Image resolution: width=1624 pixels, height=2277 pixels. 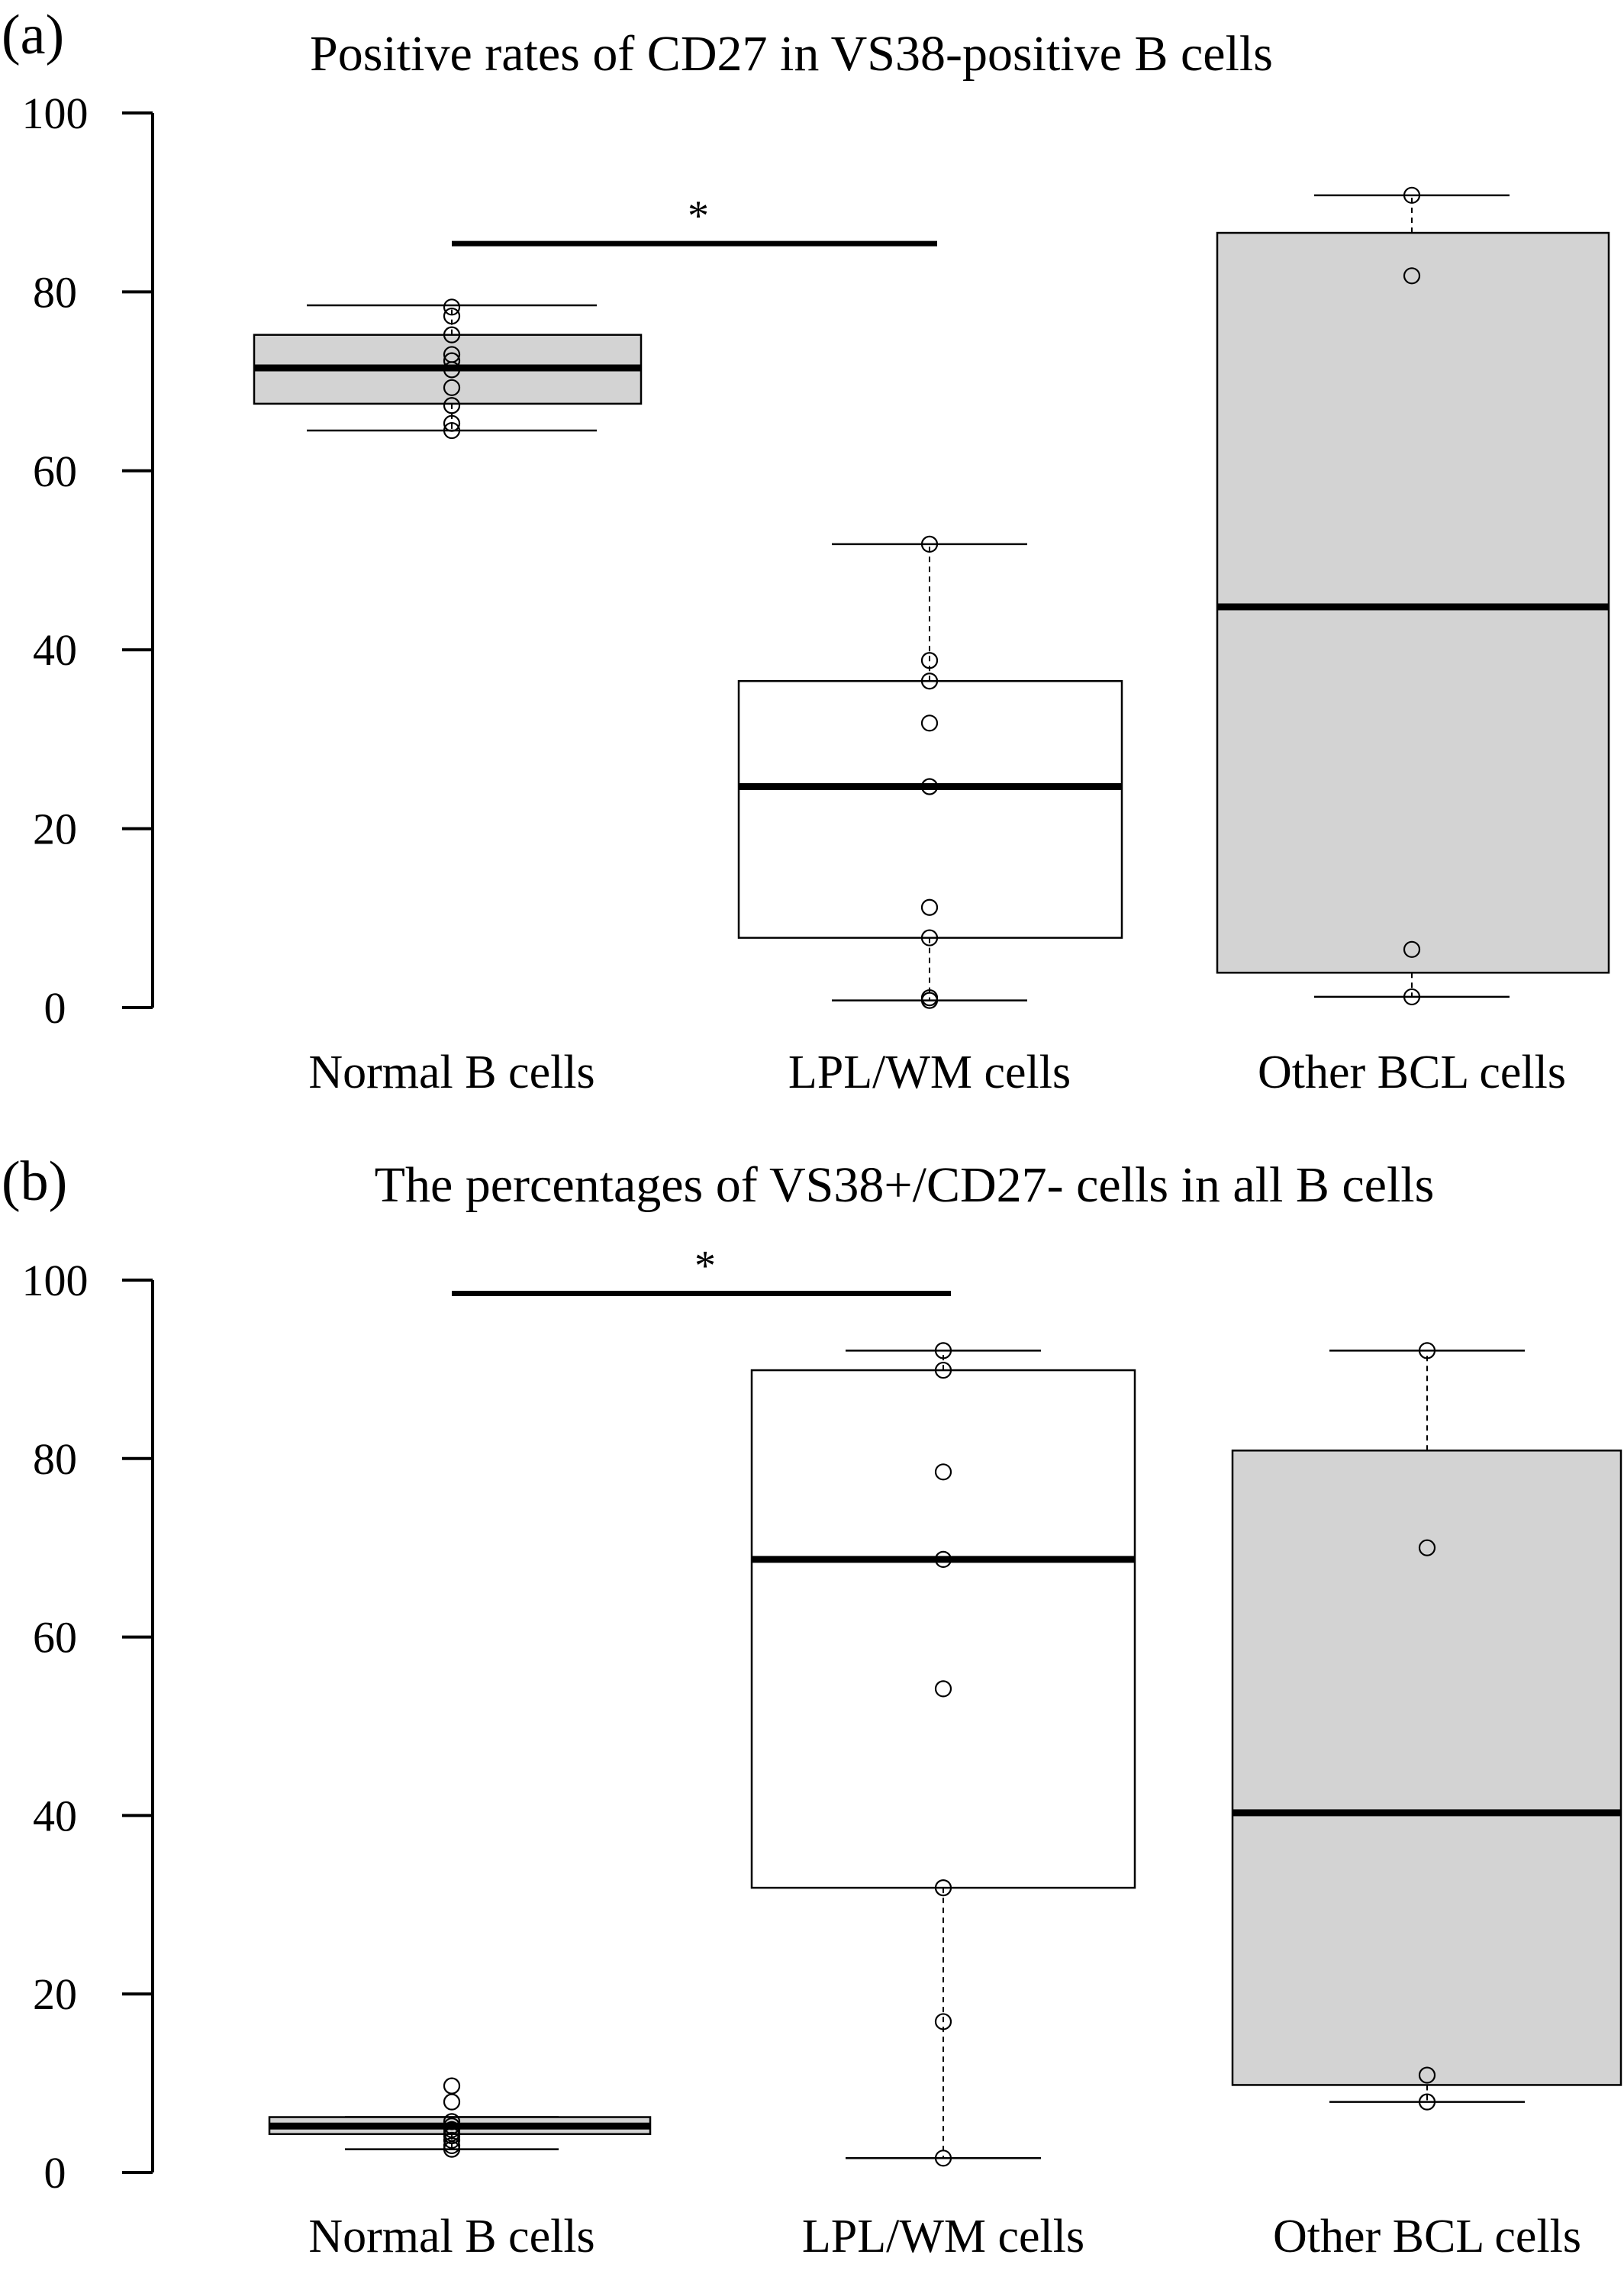 I want to click on pb-category-label-2: LPL/WM cells, so click(x=943, y=2236).